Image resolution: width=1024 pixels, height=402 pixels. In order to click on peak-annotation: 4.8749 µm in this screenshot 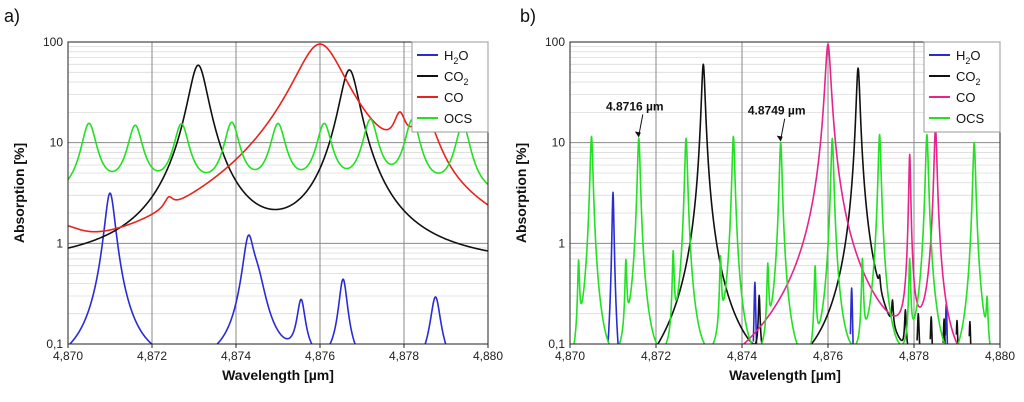, I will do `click(777, 111)`.